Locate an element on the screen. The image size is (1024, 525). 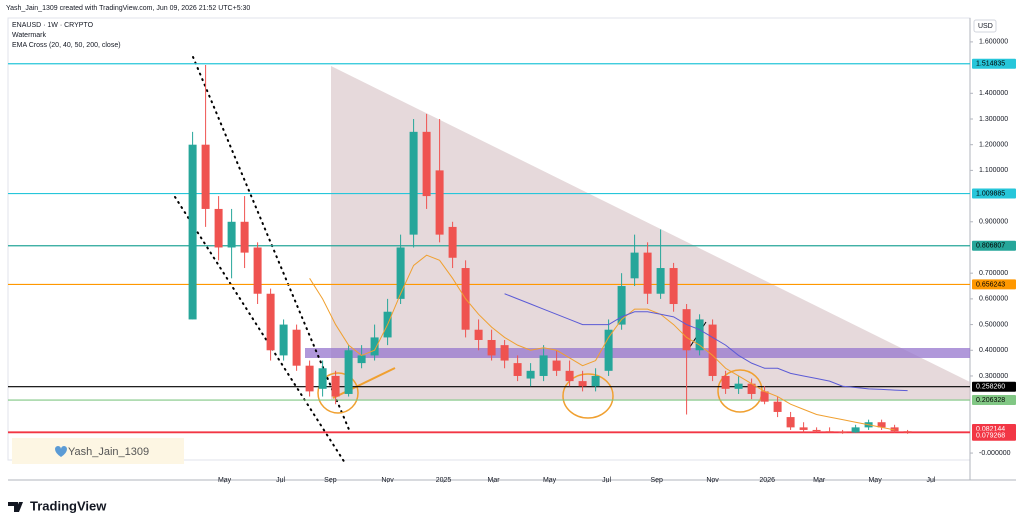
level-label: 1.514835 is located at coordinates (990, 64).